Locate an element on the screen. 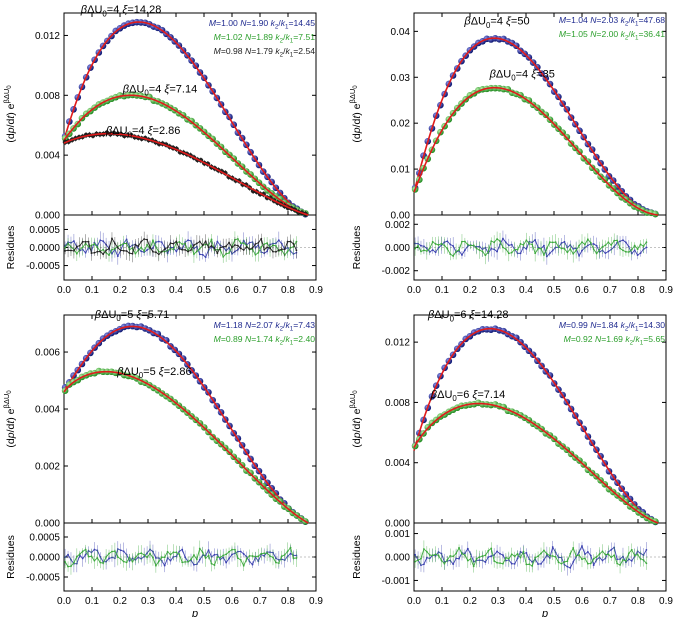 Image resolution: width=685 pixels, height=617 pixels. fit-parameters: M=1.18 N=2.07 k2/k1=7.43 is located at coordinates (265, 326).